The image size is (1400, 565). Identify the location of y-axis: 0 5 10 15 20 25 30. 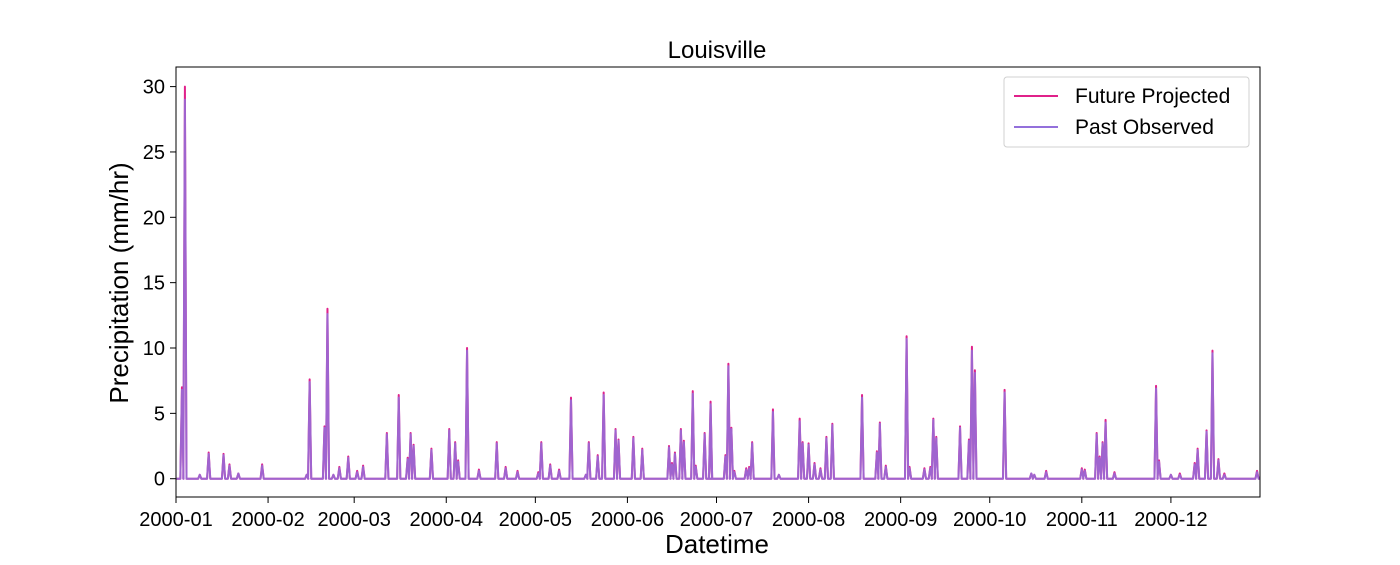
(159, 284).